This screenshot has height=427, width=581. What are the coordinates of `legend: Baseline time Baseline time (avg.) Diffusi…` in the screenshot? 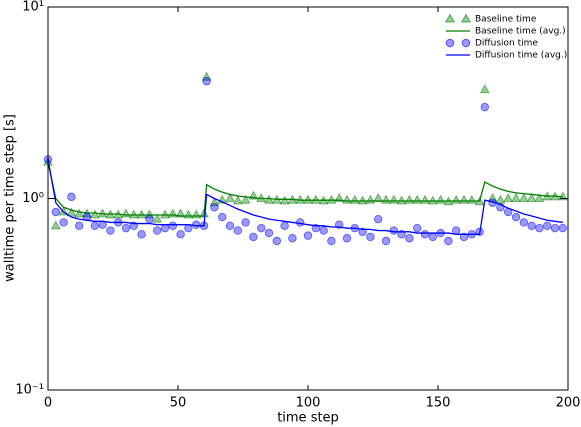 It's located at (505, 37).